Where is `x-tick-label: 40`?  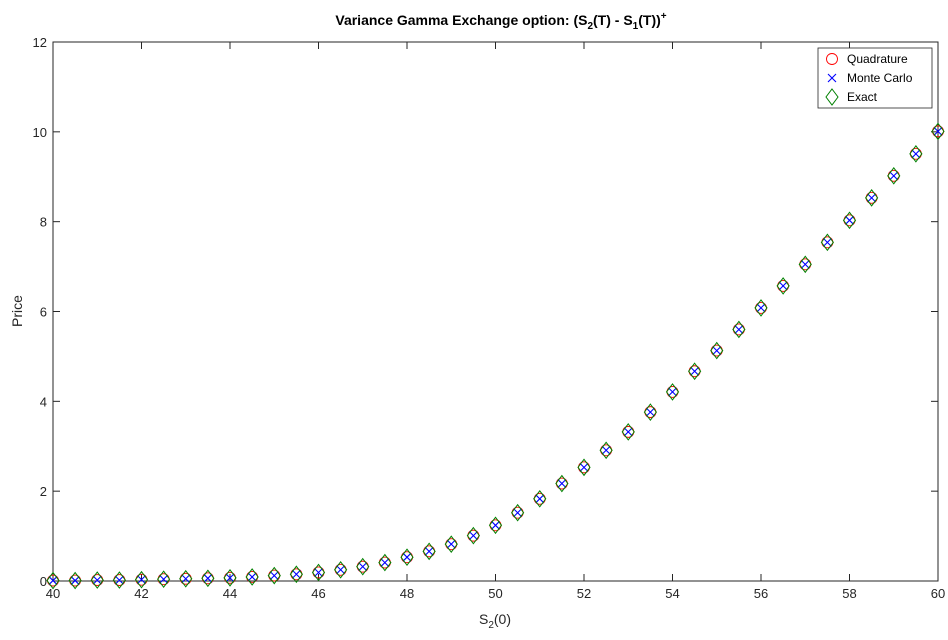
x-tick-label: 40 is located at coordinates (53, 593).